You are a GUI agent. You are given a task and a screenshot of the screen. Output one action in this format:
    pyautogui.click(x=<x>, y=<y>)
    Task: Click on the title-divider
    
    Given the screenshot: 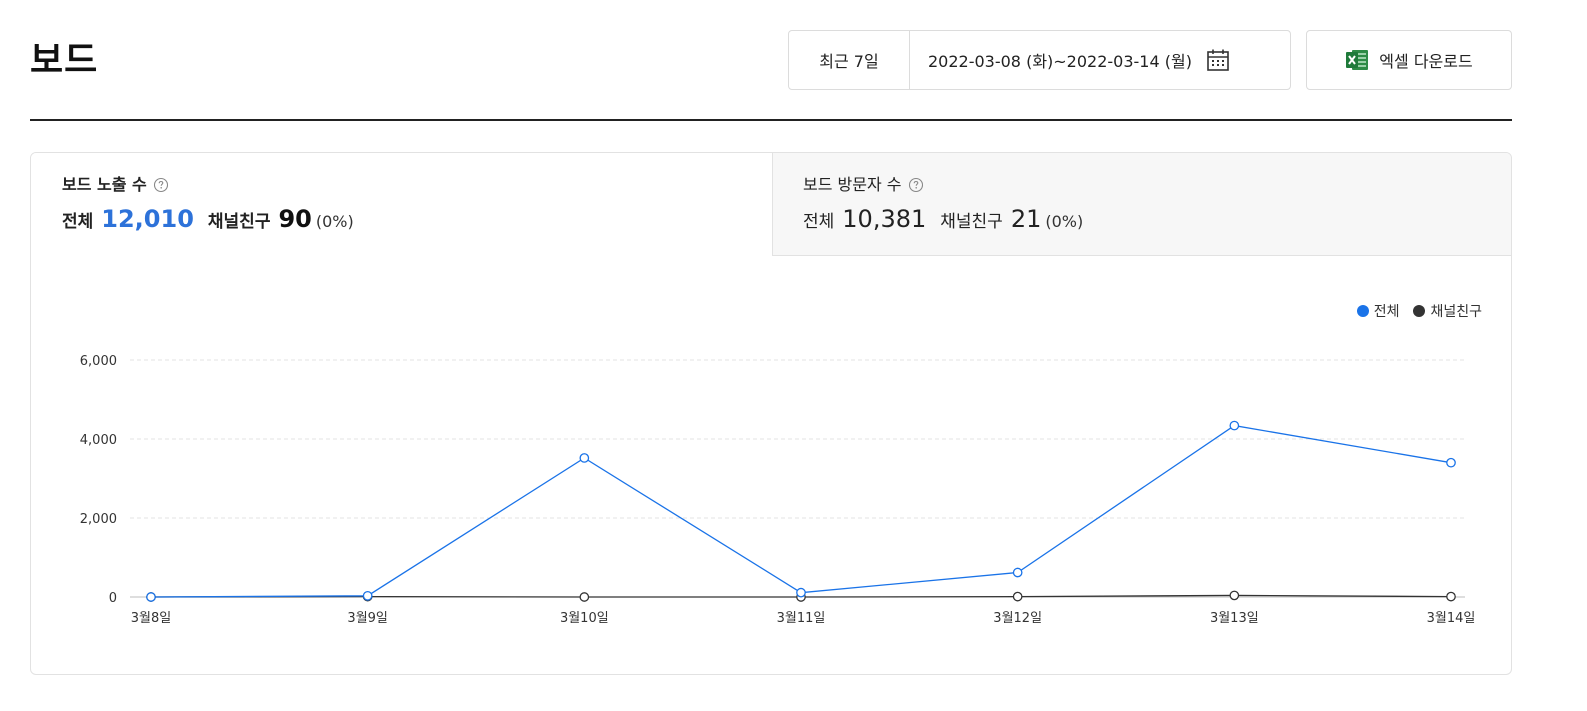 What is the action you would take?
    pyautogui.click(x=771, y=120)
    